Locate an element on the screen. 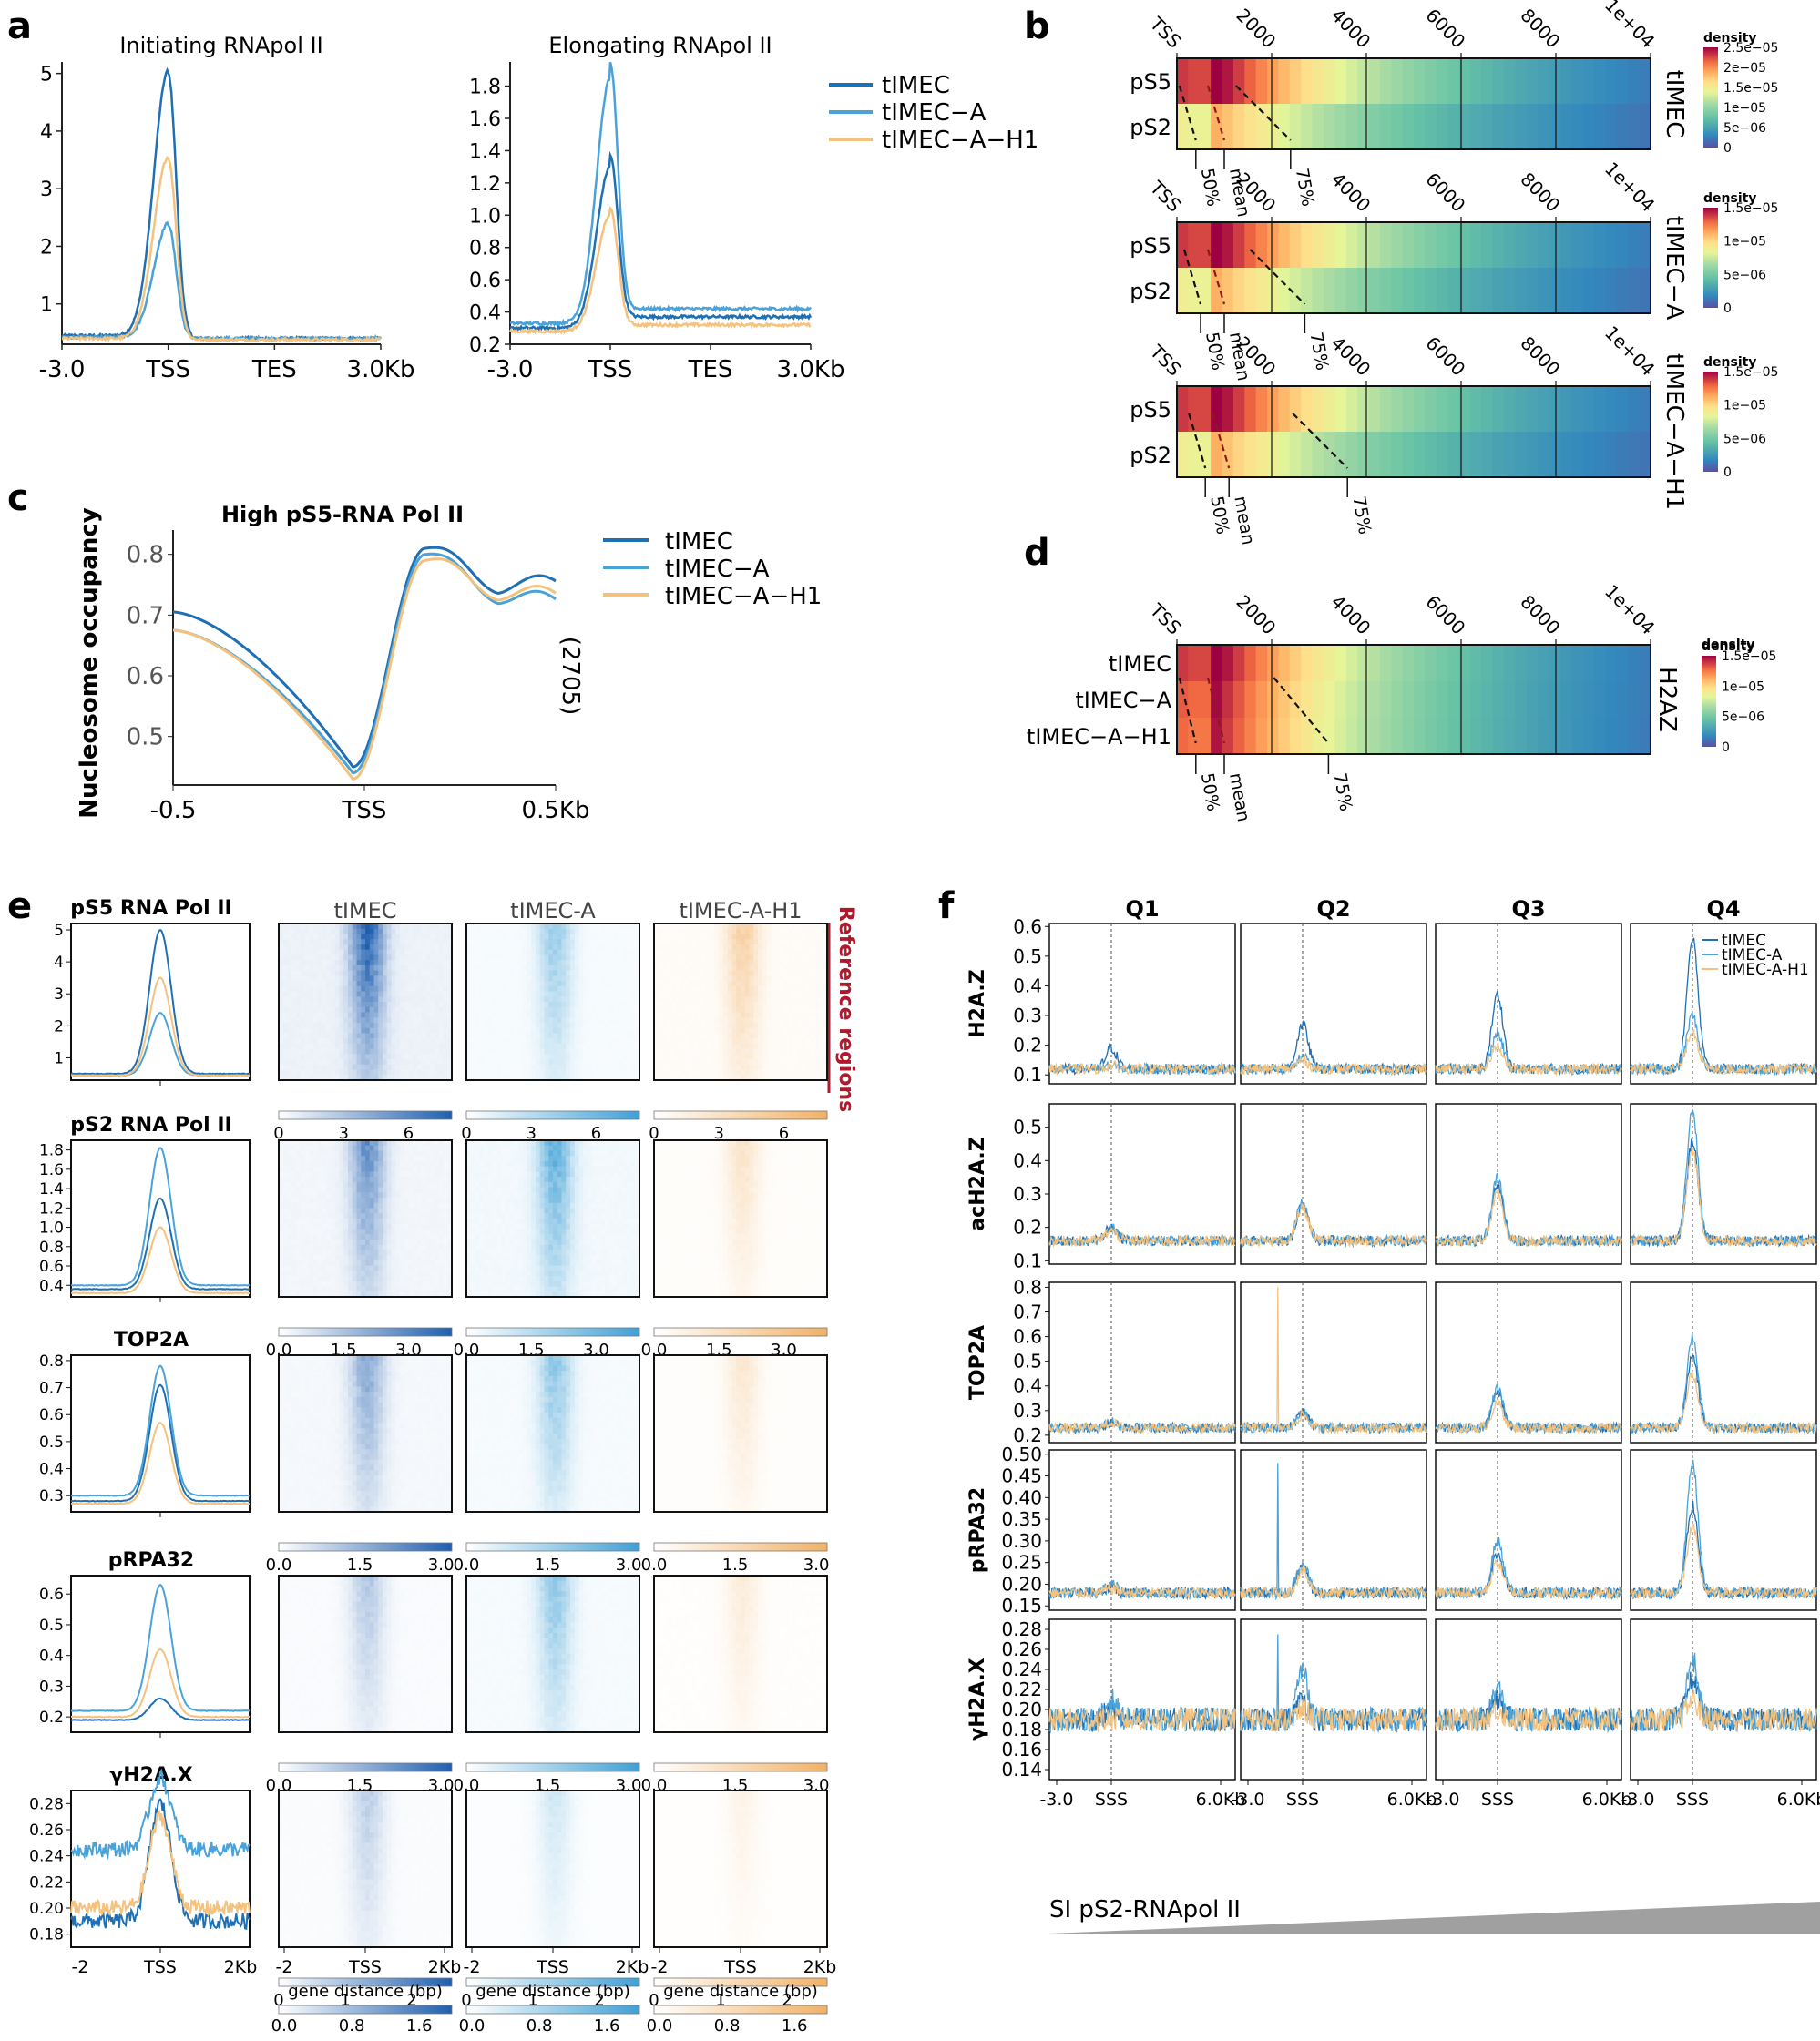 The height and width of the screenshot is (2041, 1820). y-tick-label: 0.8 is located at coordinates (52, 1248).